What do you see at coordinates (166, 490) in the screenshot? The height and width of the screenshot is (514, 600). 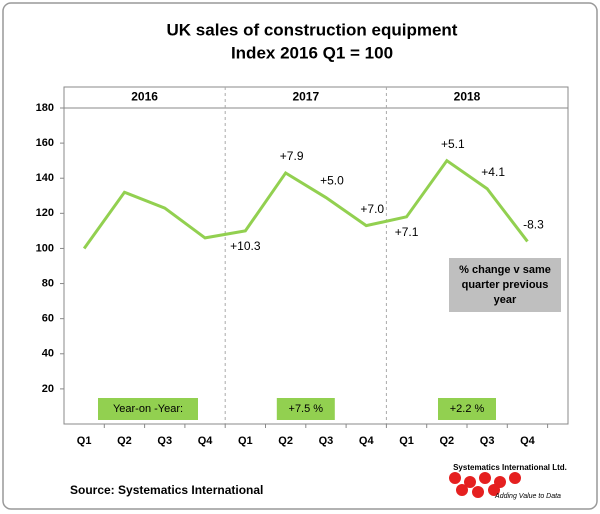 I see `source: Source: Systematics International` at bounding box center [166, 490].